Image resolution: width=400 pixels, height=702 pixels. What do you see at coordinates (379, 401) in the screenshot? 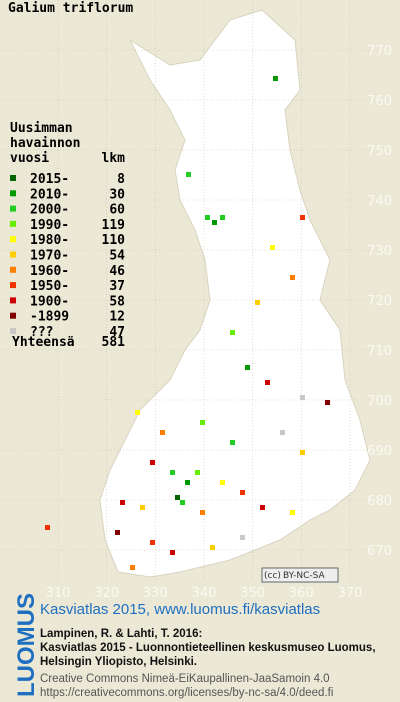
I see `y-tick-label: 700` at bounding box center [379, 401].